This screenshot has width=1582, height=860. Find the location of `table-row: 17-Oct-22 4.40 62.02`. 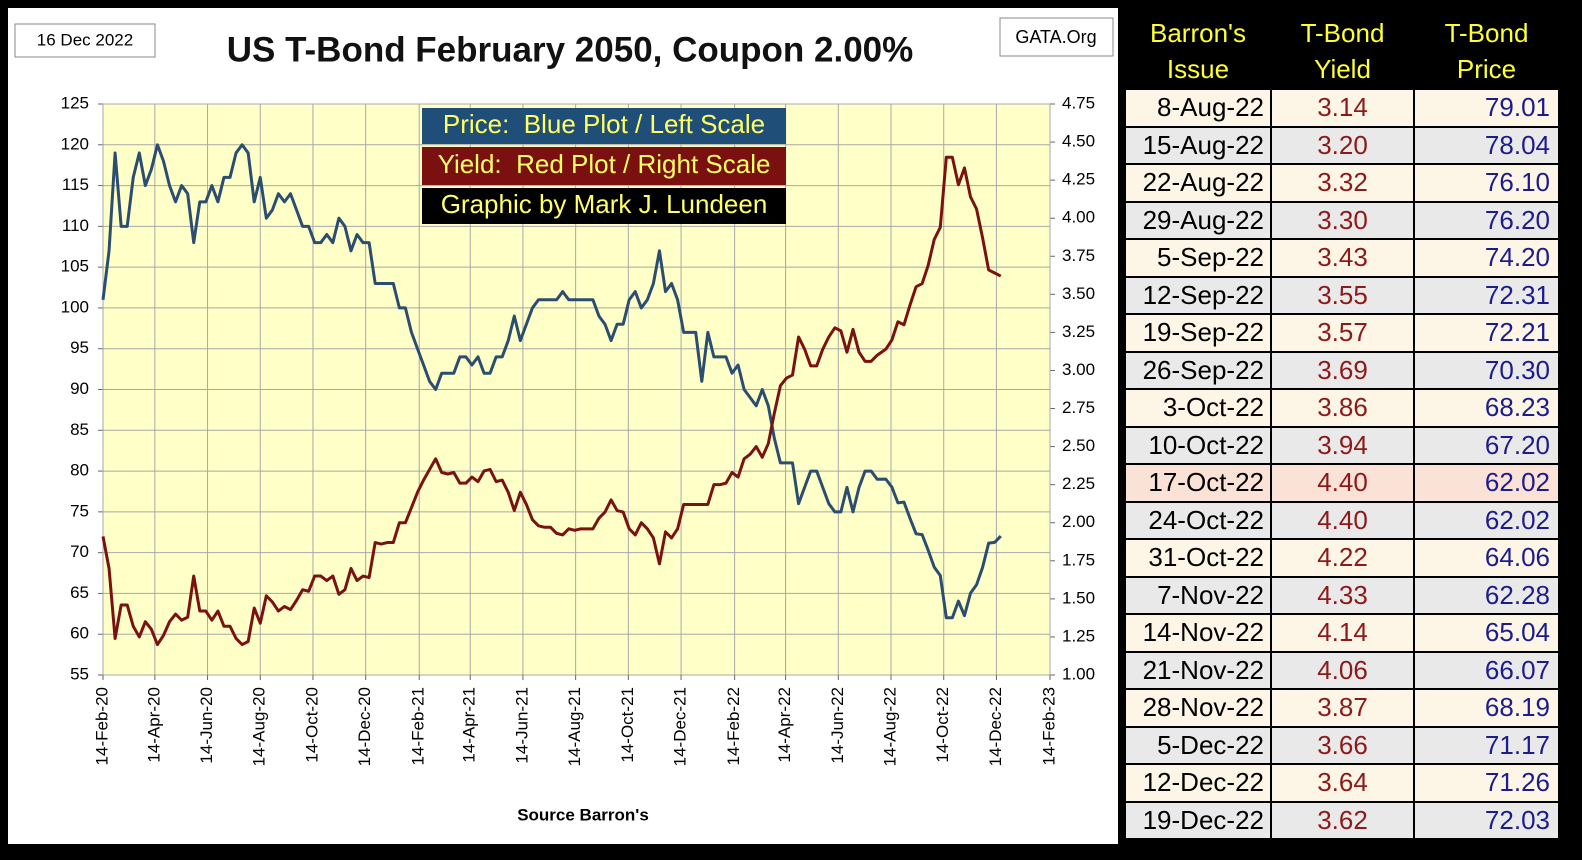

table-row: 17-Oct-22 4.40 62.02 is located at coordinates (1351, 483).